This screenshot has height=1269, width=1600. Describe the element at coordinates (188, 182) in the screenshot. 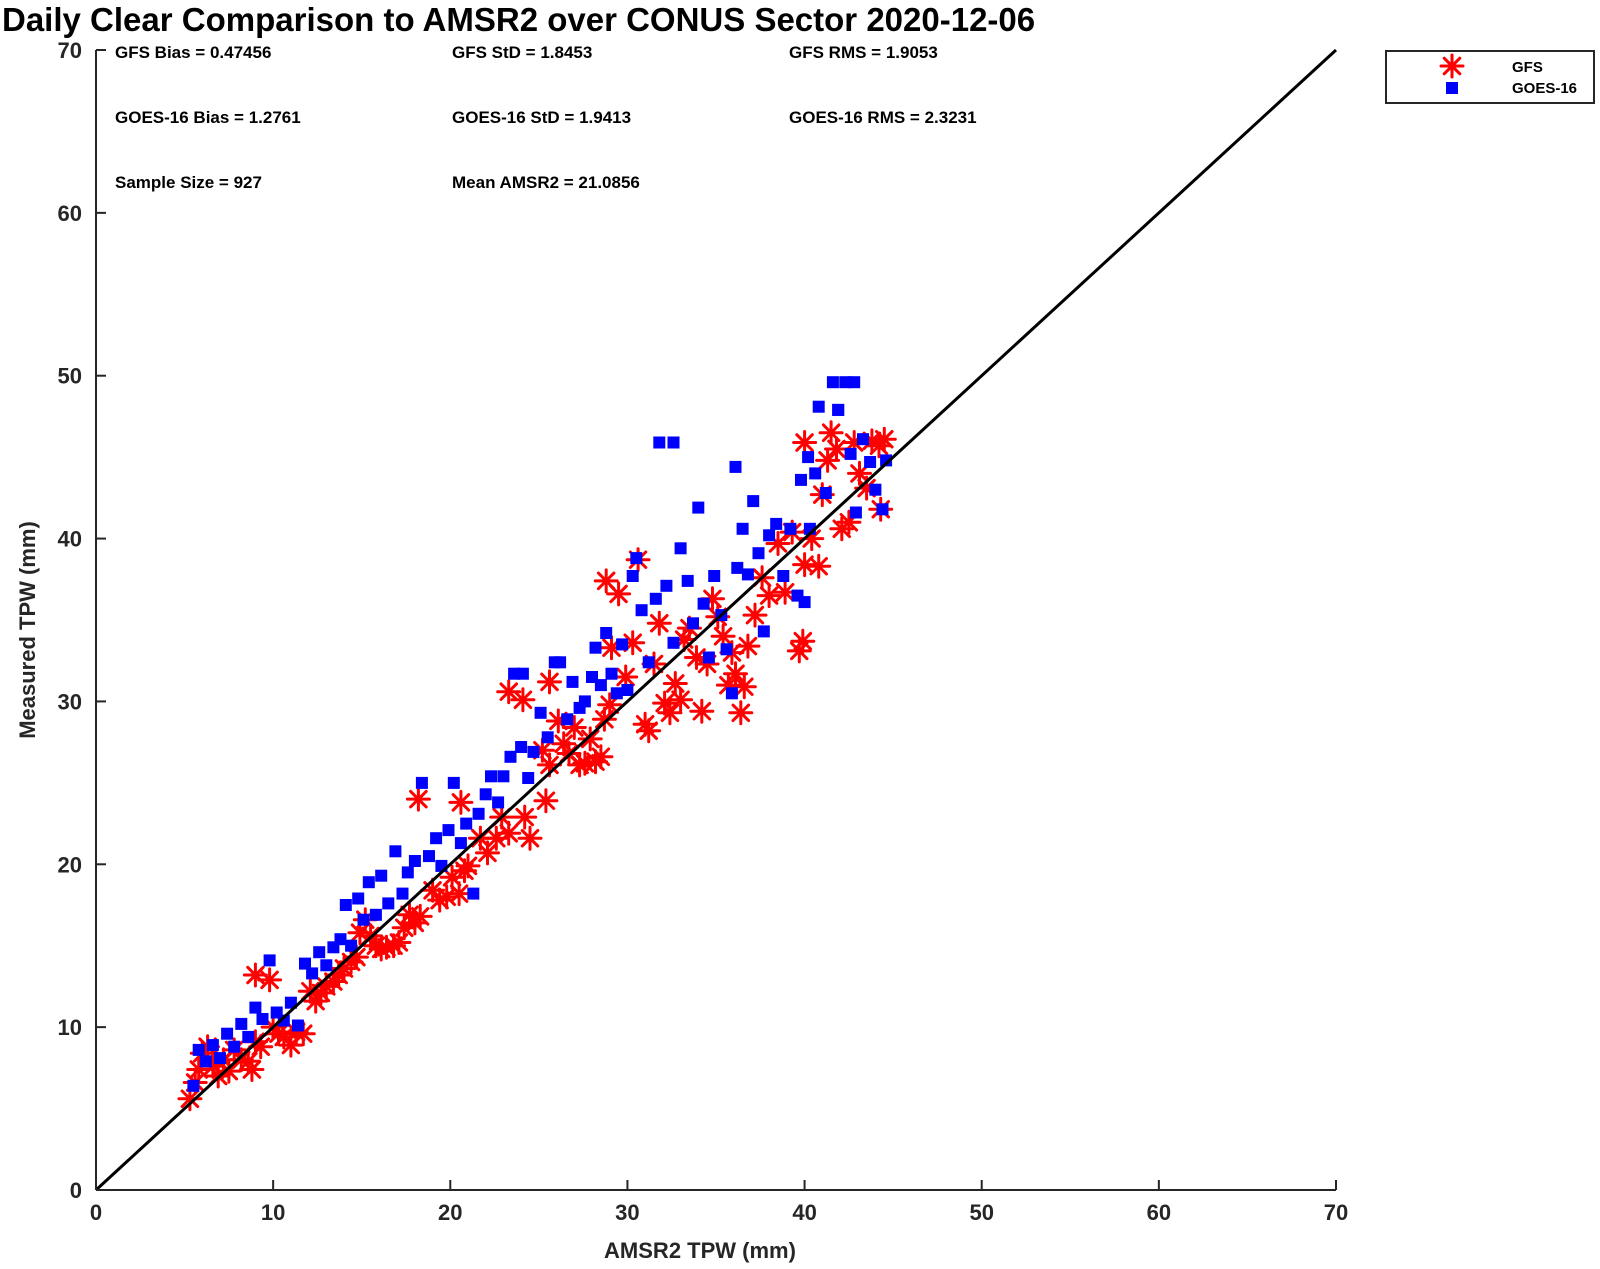

I see `stat-annotation: Sample Size = 927` at that location.